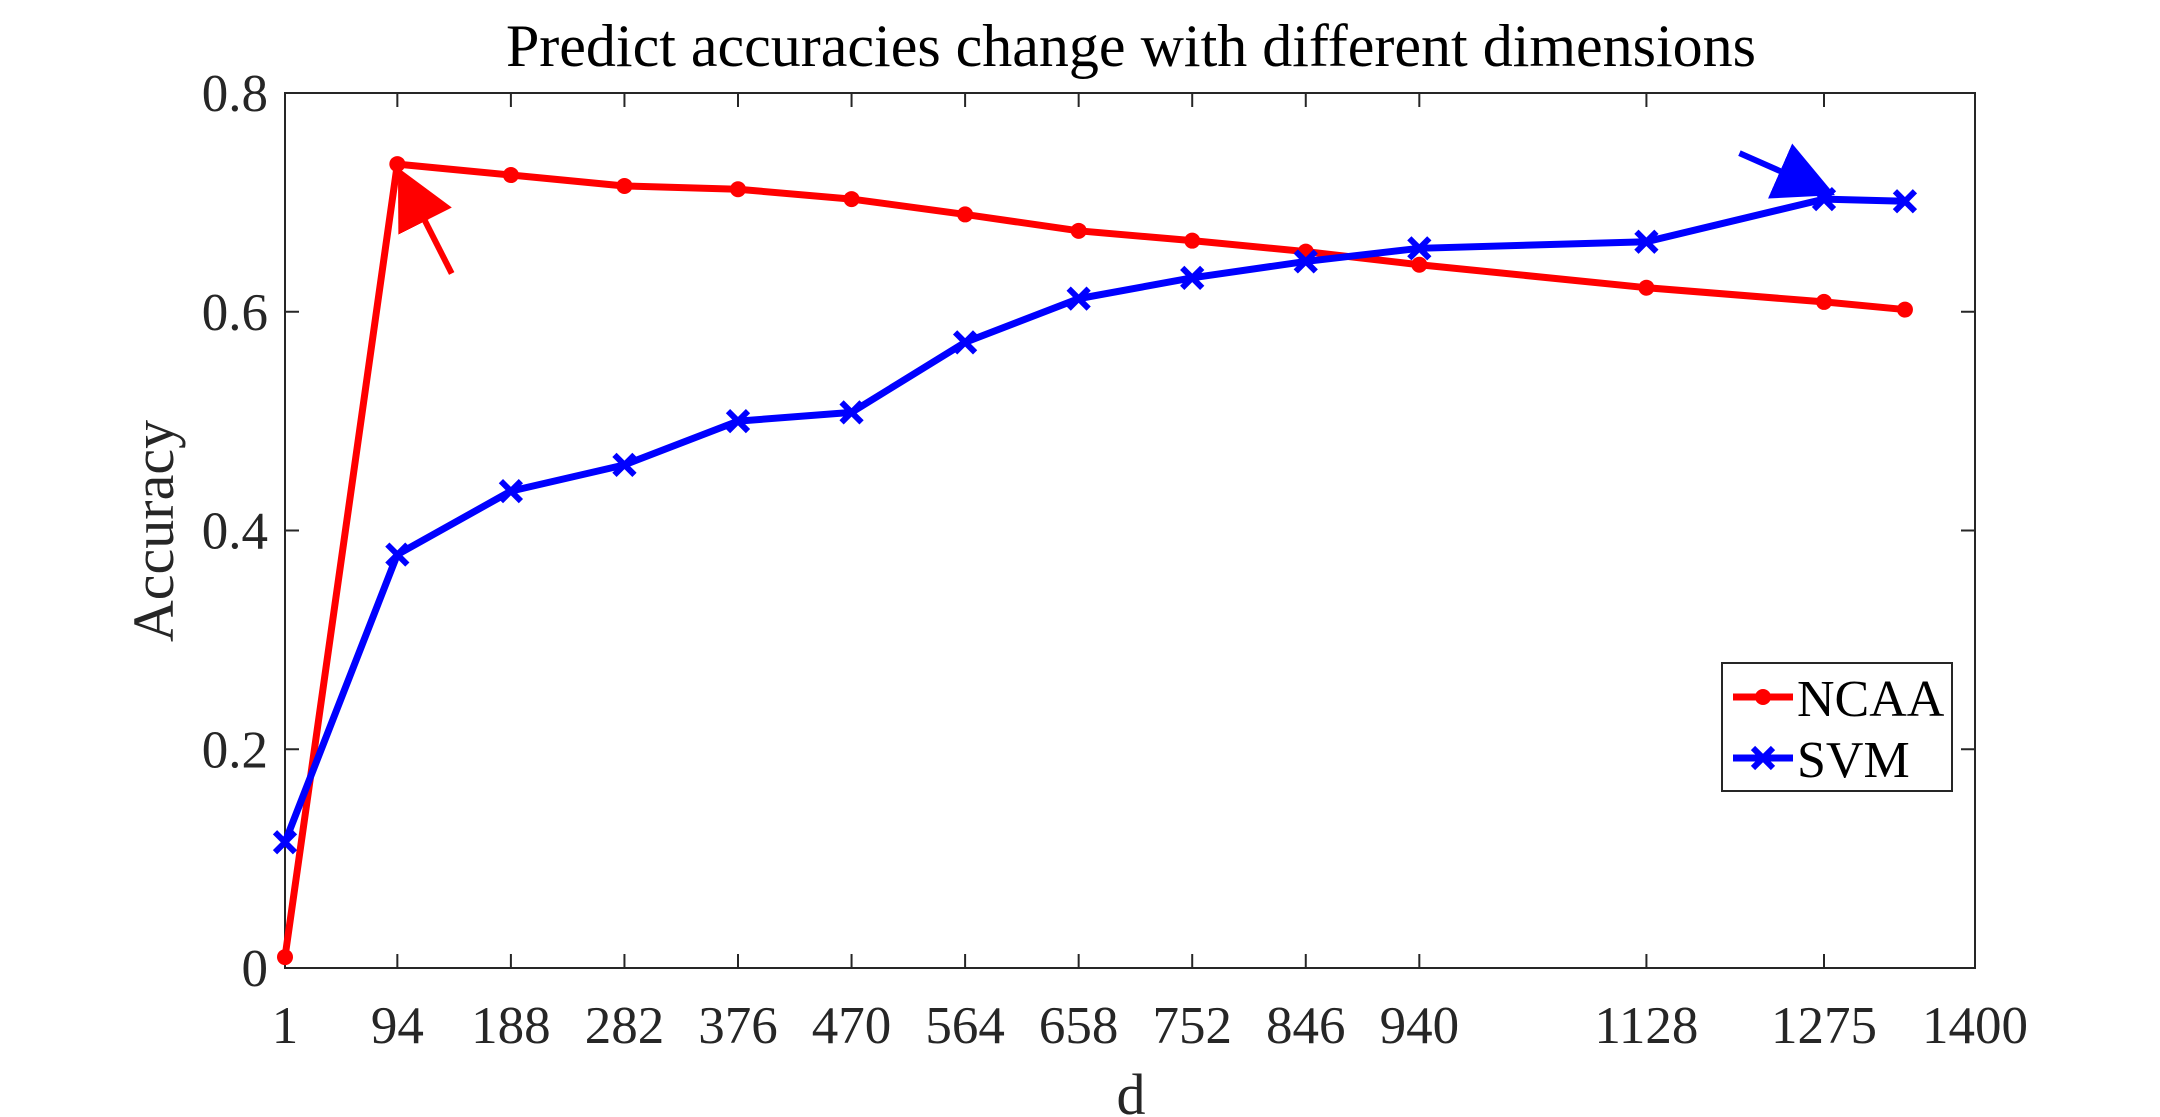 The width and height of the screenshot is (2160, 1117). I want to click on x-tick-label: 940, so click(1420, 1026).